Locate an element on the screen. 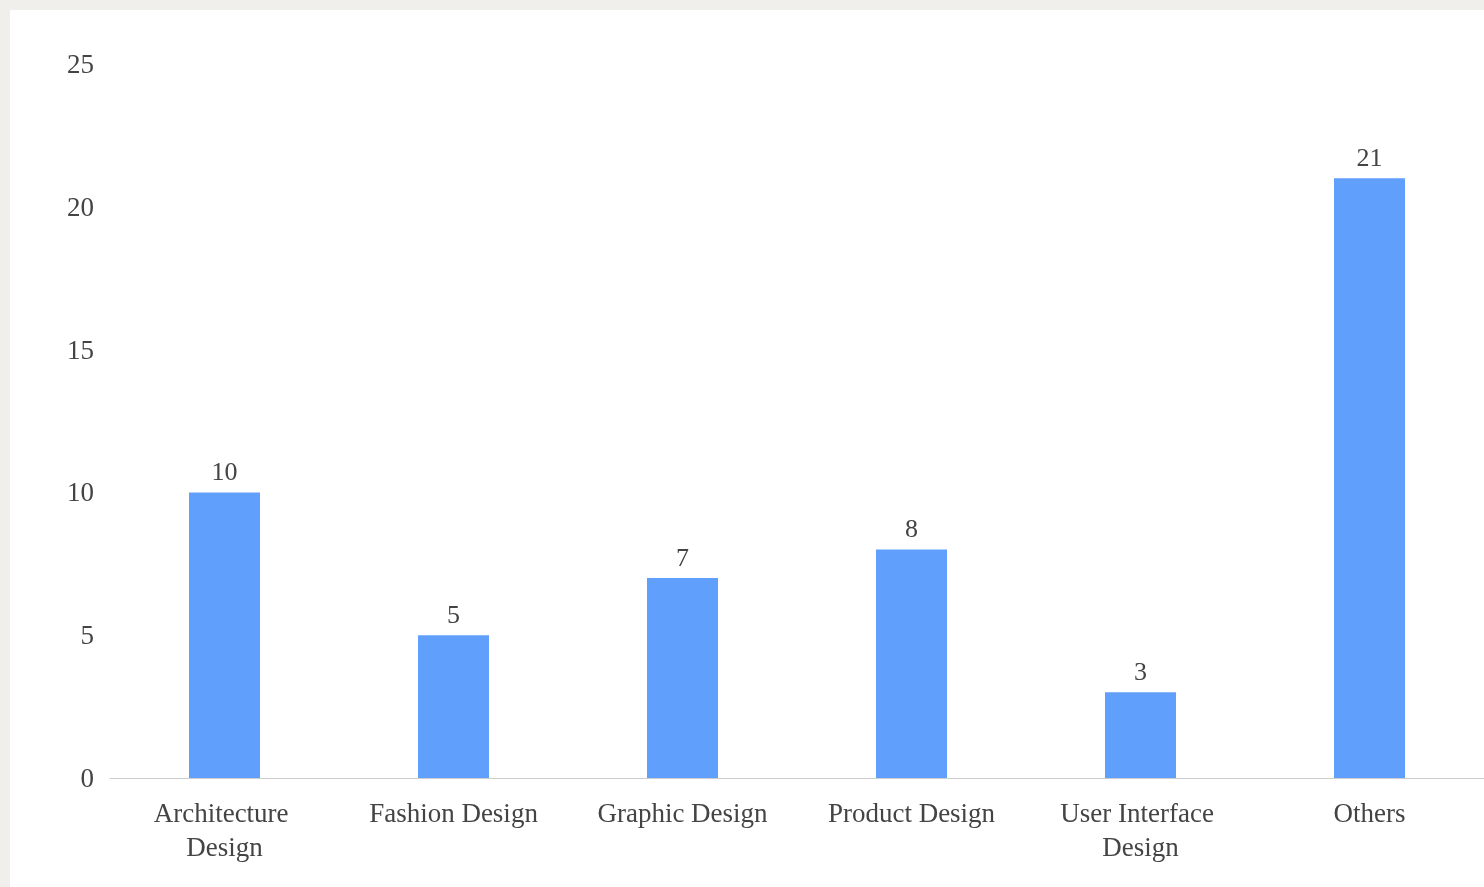  data-label: 21 is located at coordinates (1369, 157).